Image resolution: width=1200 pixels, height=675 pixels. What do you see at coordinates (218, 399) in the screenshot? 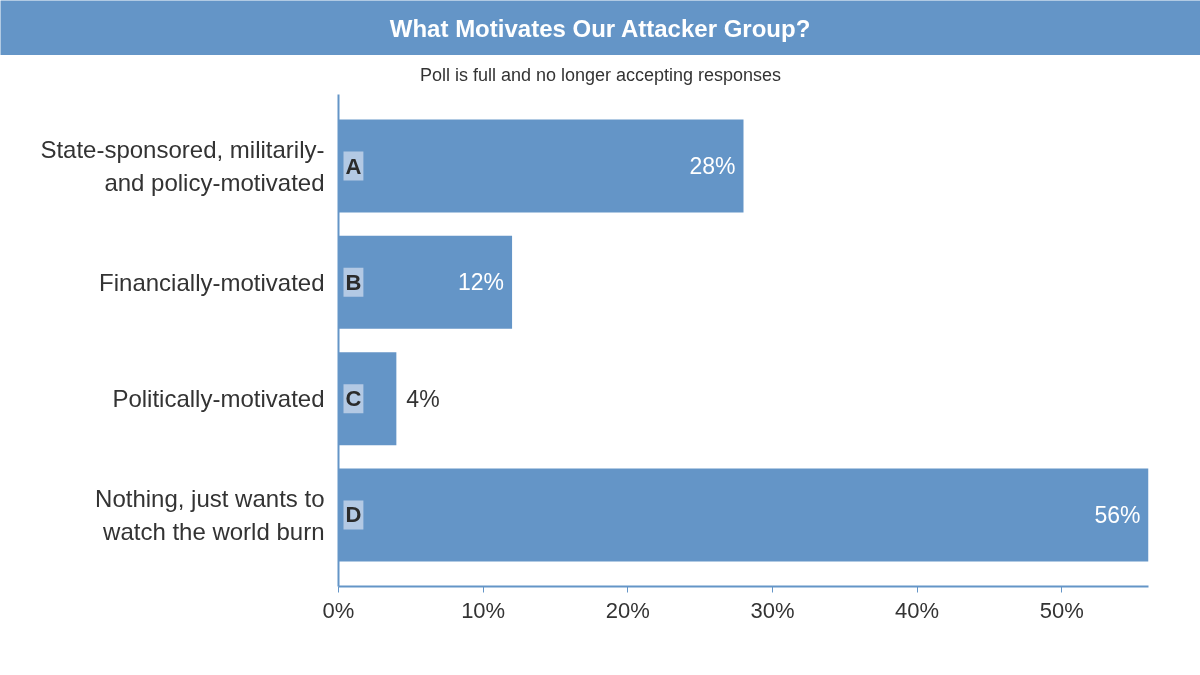
I see `y-tick-label: Politically-motivated` at bounding box center [218, 399].